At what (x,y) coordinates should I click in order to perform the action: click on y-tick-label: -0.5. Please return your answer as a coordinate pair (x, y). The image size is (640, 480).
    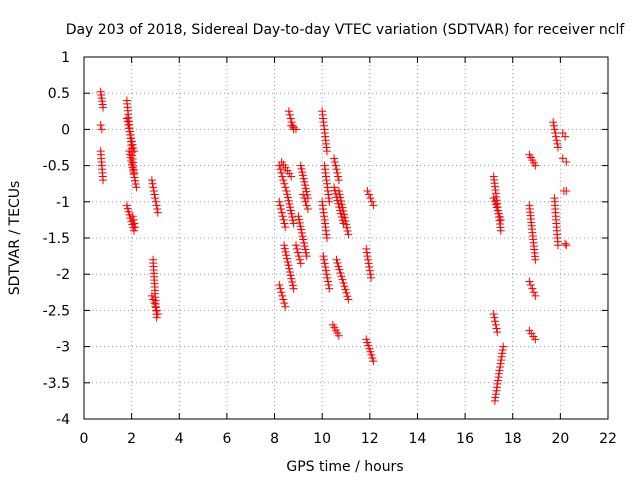
    Looking at the image, I should click on (56, 167).